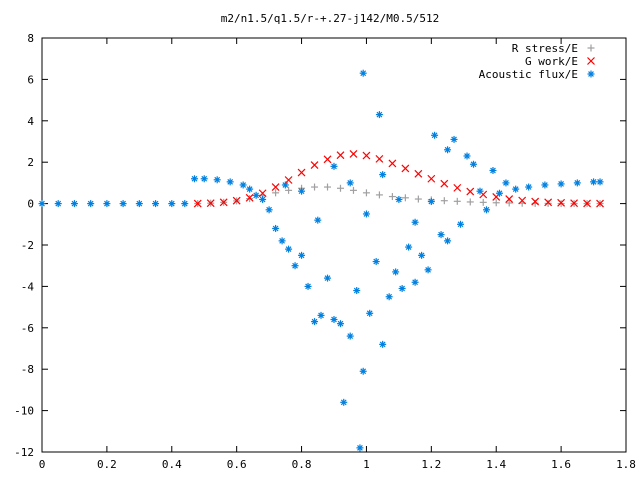 The image size is (640, 480). What do you see at coordinates (30, 79) in the screenshot?
I see `y-tick-label: 6` at bounding box center [30, 79].